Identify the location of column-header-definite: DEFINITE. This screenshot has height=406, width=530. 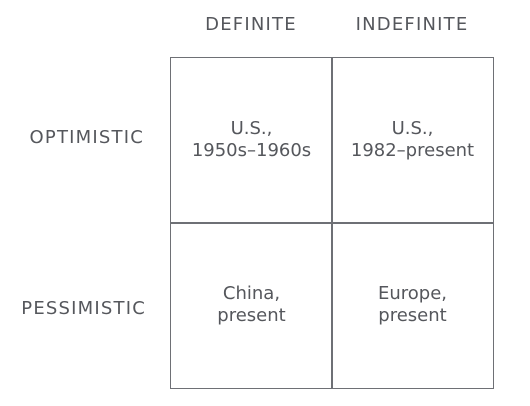
(251, 24).